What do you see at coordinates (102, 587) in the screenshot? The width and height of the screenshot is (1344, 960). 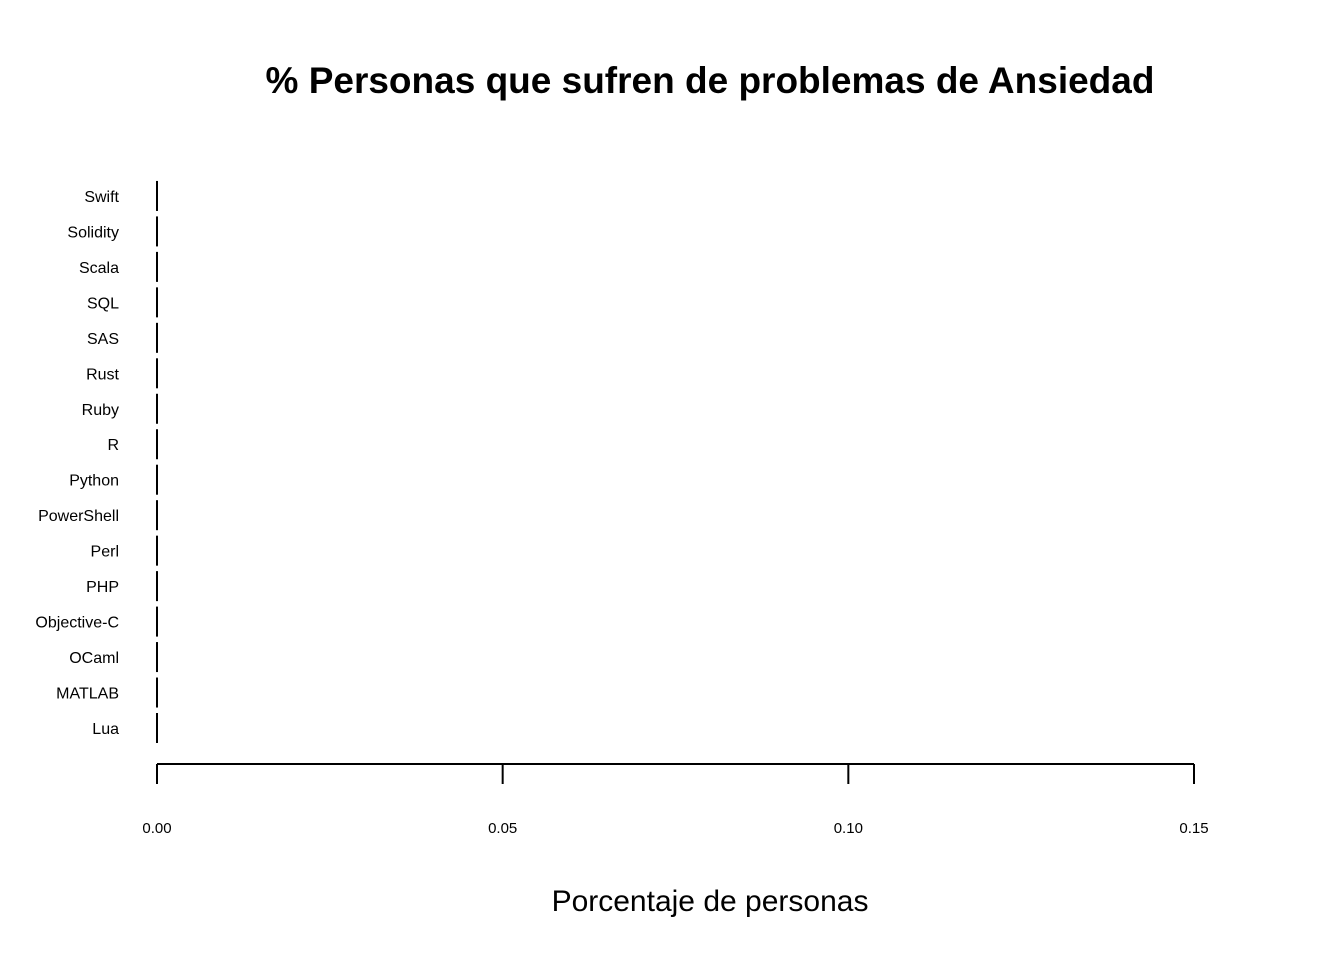 I see `category-label: PHP` at bounding box center [102, 587].